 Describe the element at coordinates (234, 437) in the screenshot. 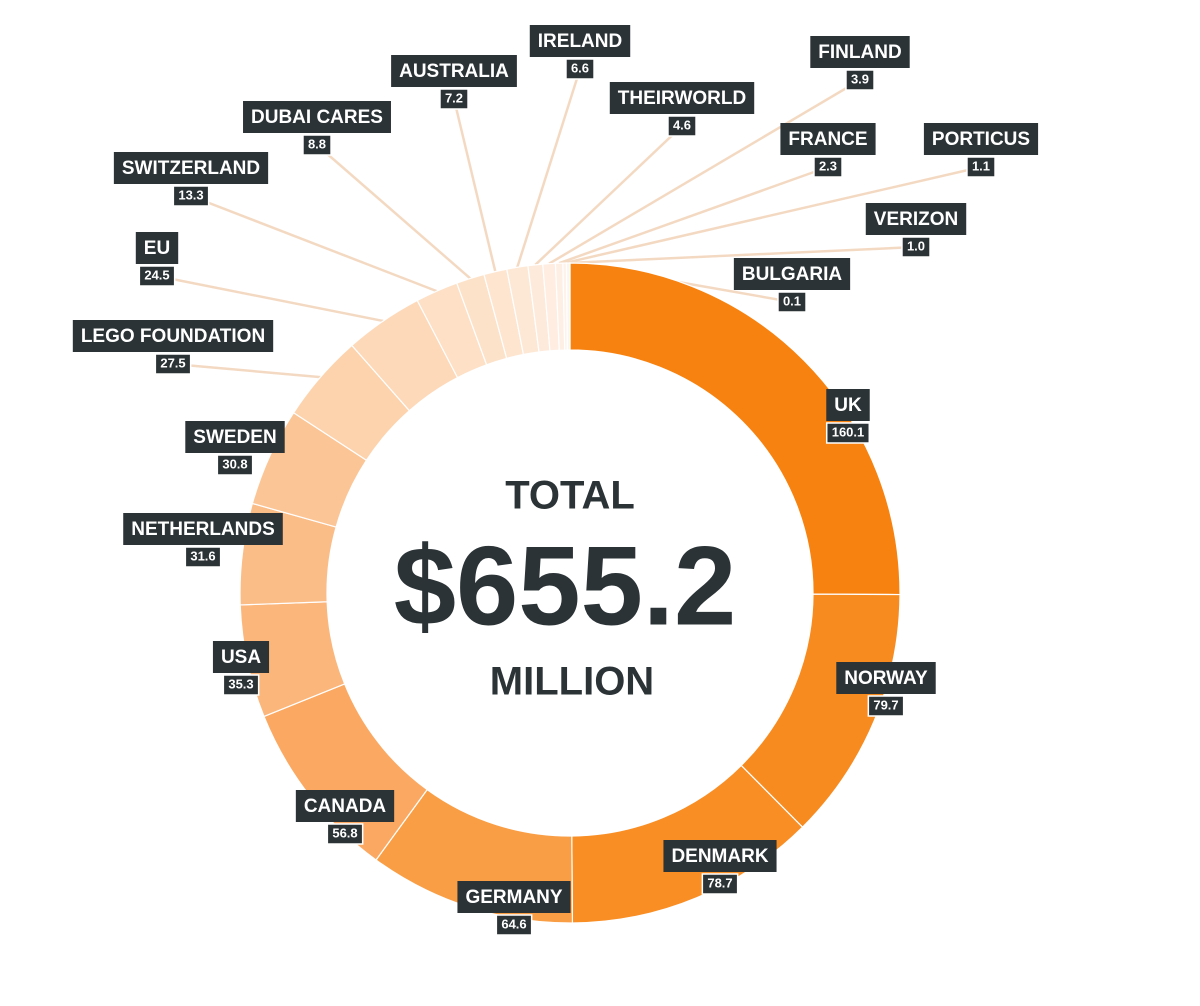

I see `category-label: SWEDEN` at that location.